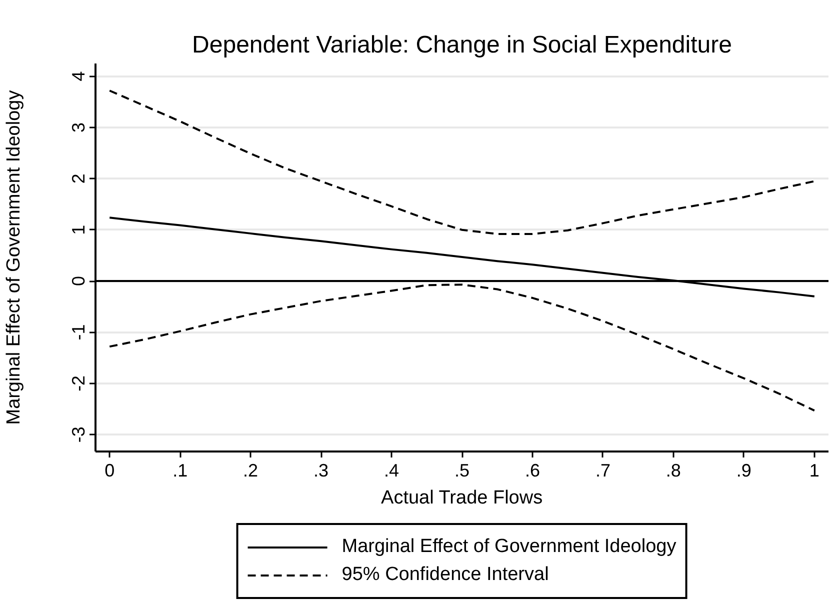 This screenshot has height=615, width=835. I want to click on x-tick-label: 1, so click(814, 470).